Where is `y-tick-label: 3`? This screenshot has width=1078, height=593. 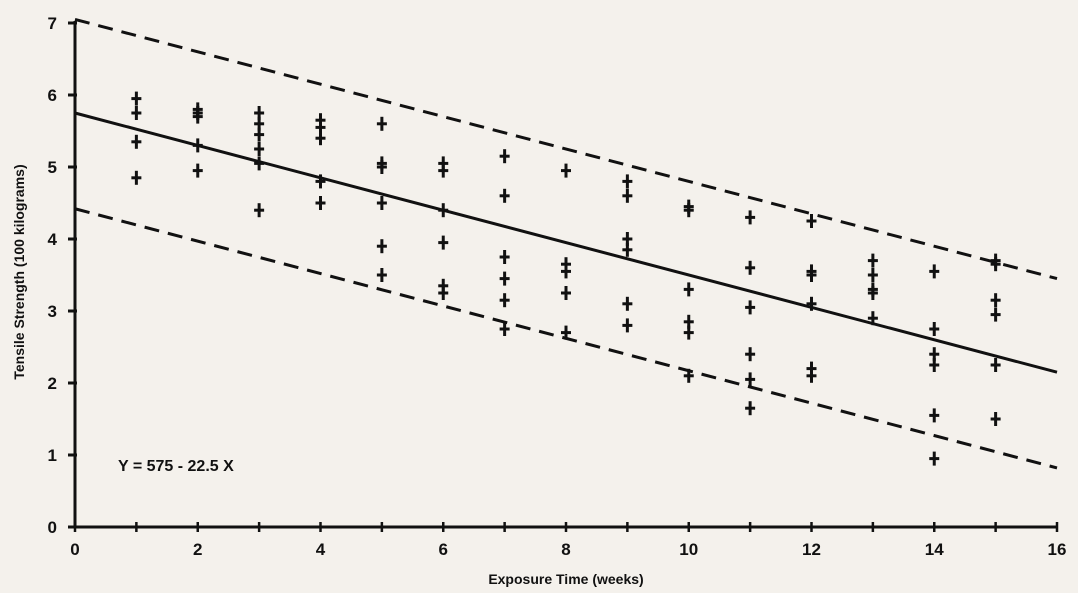
y-tick-label: 3 is located at coordinates (52, 311).